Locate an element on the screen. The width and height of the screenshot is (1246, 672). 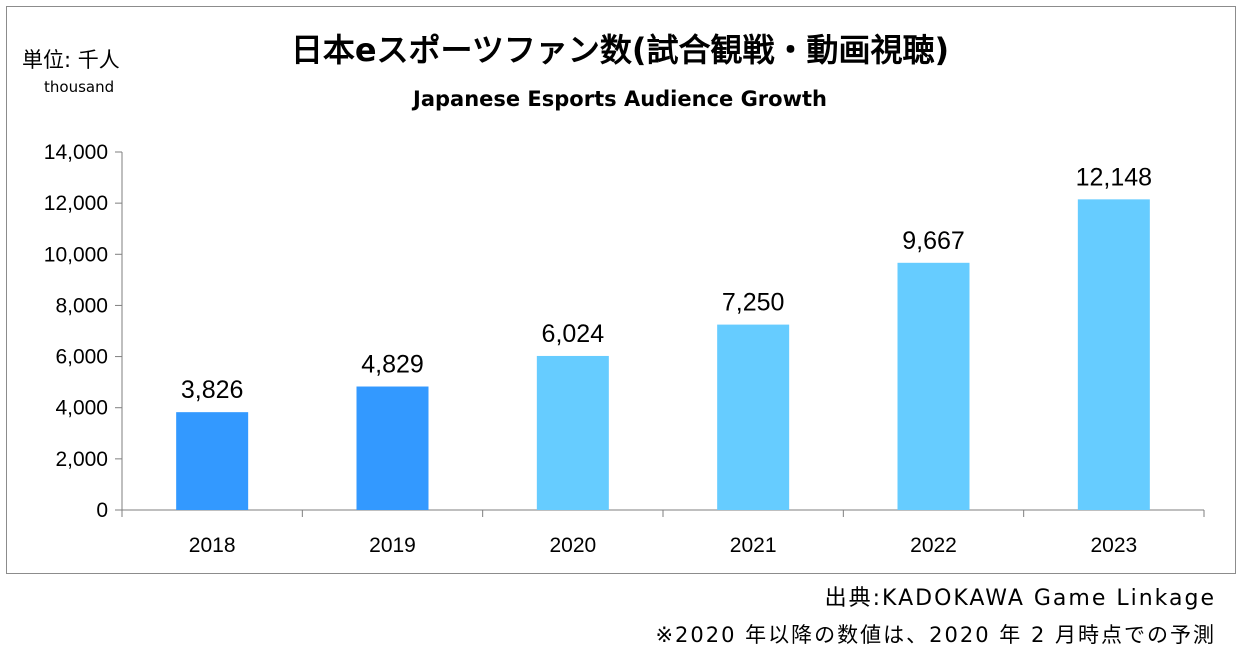
y-axis: 0 2,000 4,000 6,000 8,000 10,000 12,000 14,000 is located at coordinates (83, 331).